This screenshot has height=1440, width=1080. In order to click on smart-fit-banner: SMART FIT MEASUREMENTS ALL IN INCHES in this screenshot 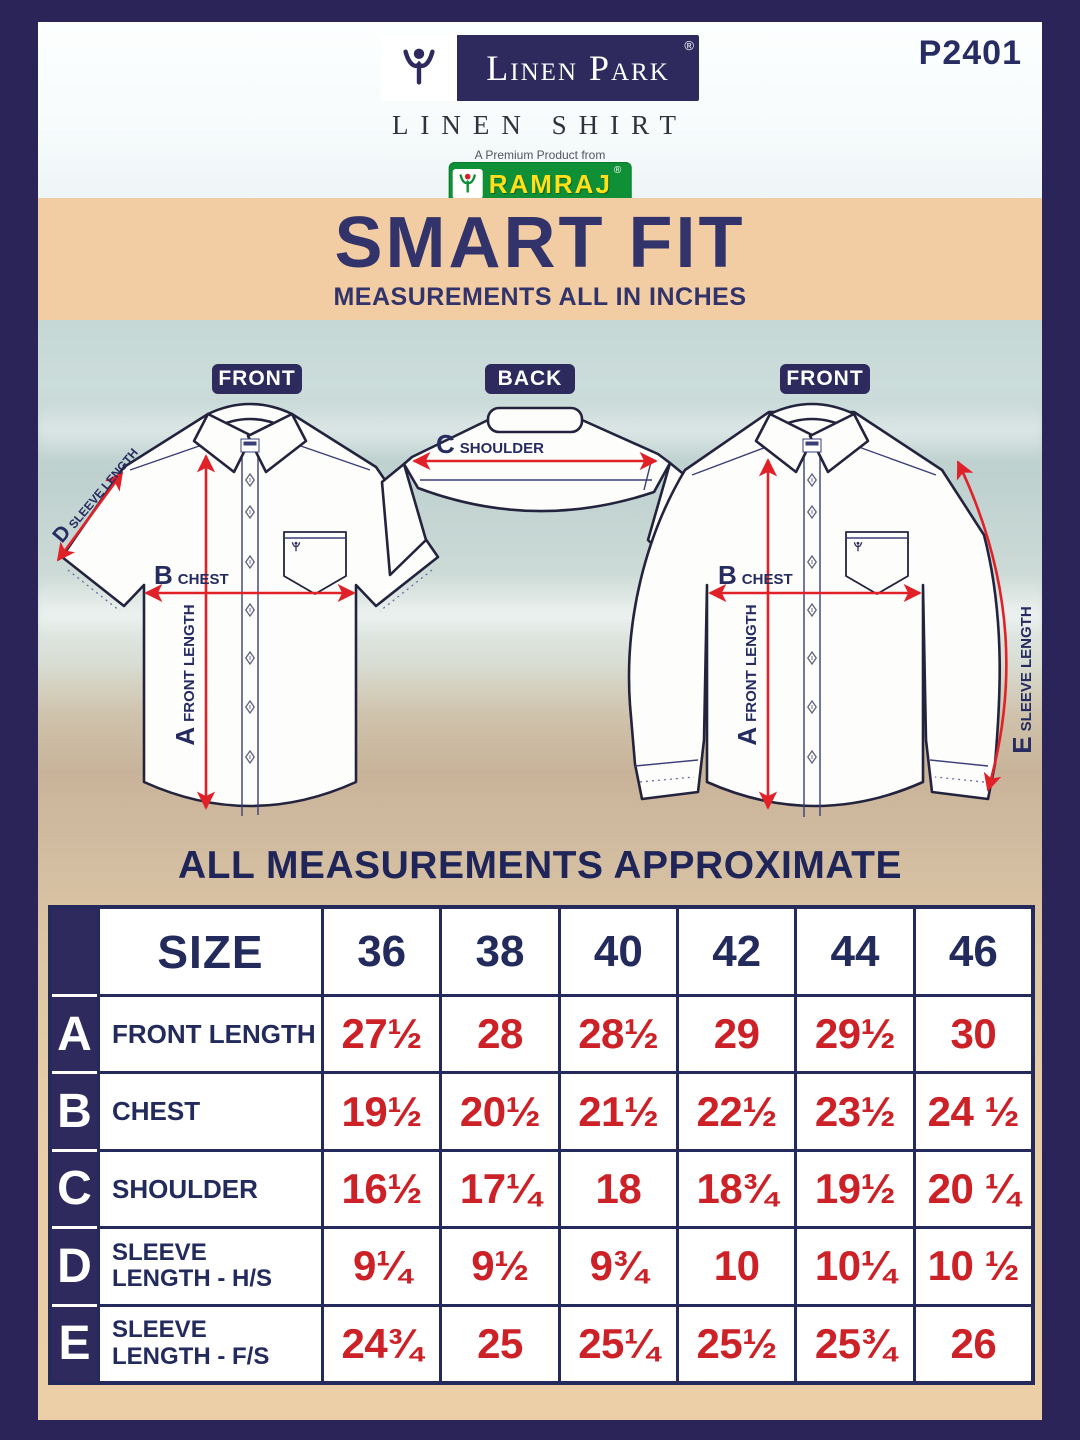, I will do `click(540, 259)`.